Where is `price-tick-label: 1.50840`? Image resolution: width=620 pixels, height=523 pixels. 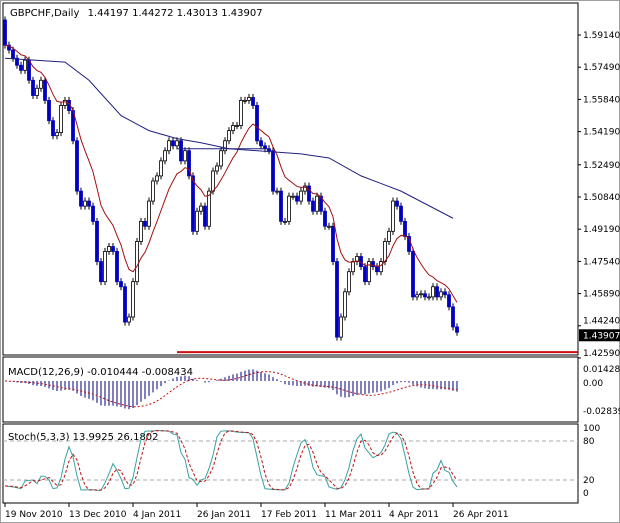
price-tick-label: 1.50840 is located at coordinates (601, 198).